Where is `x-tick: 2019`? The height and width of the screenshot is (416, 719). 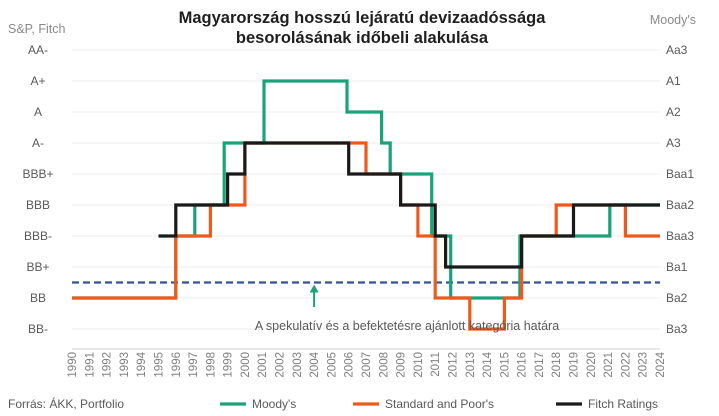
x-tick: 2019 is located at coordinates (575, 365).